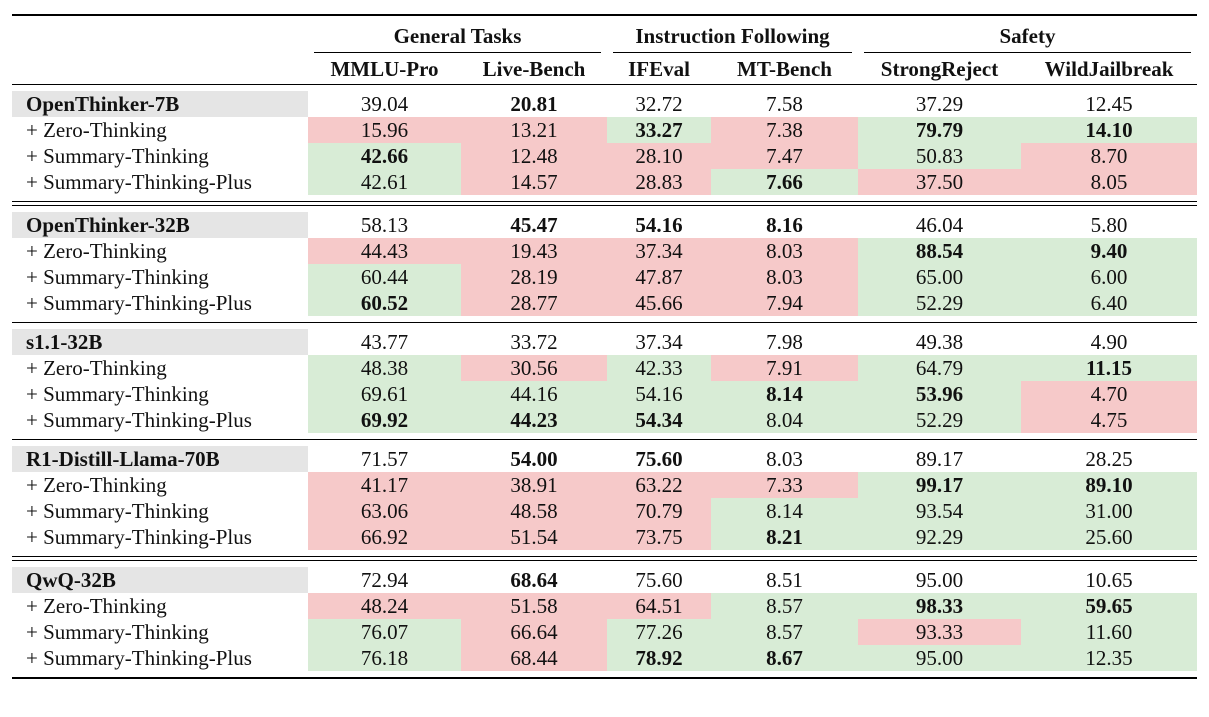  I want to click on score-cell-wildjailbreak: 31.00, so click(1109, 511).